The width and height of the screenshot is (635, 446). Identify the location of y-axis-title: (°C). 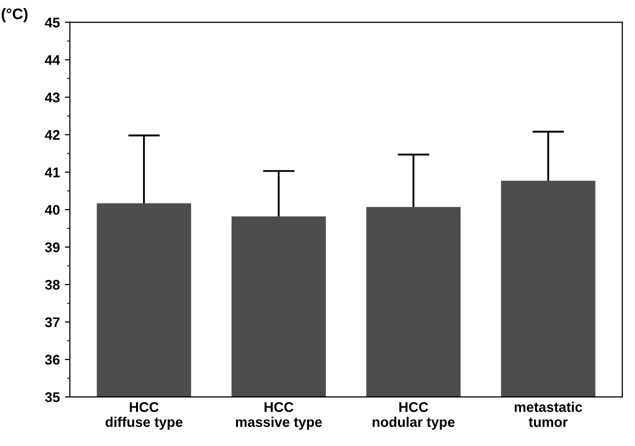
(15, 15).